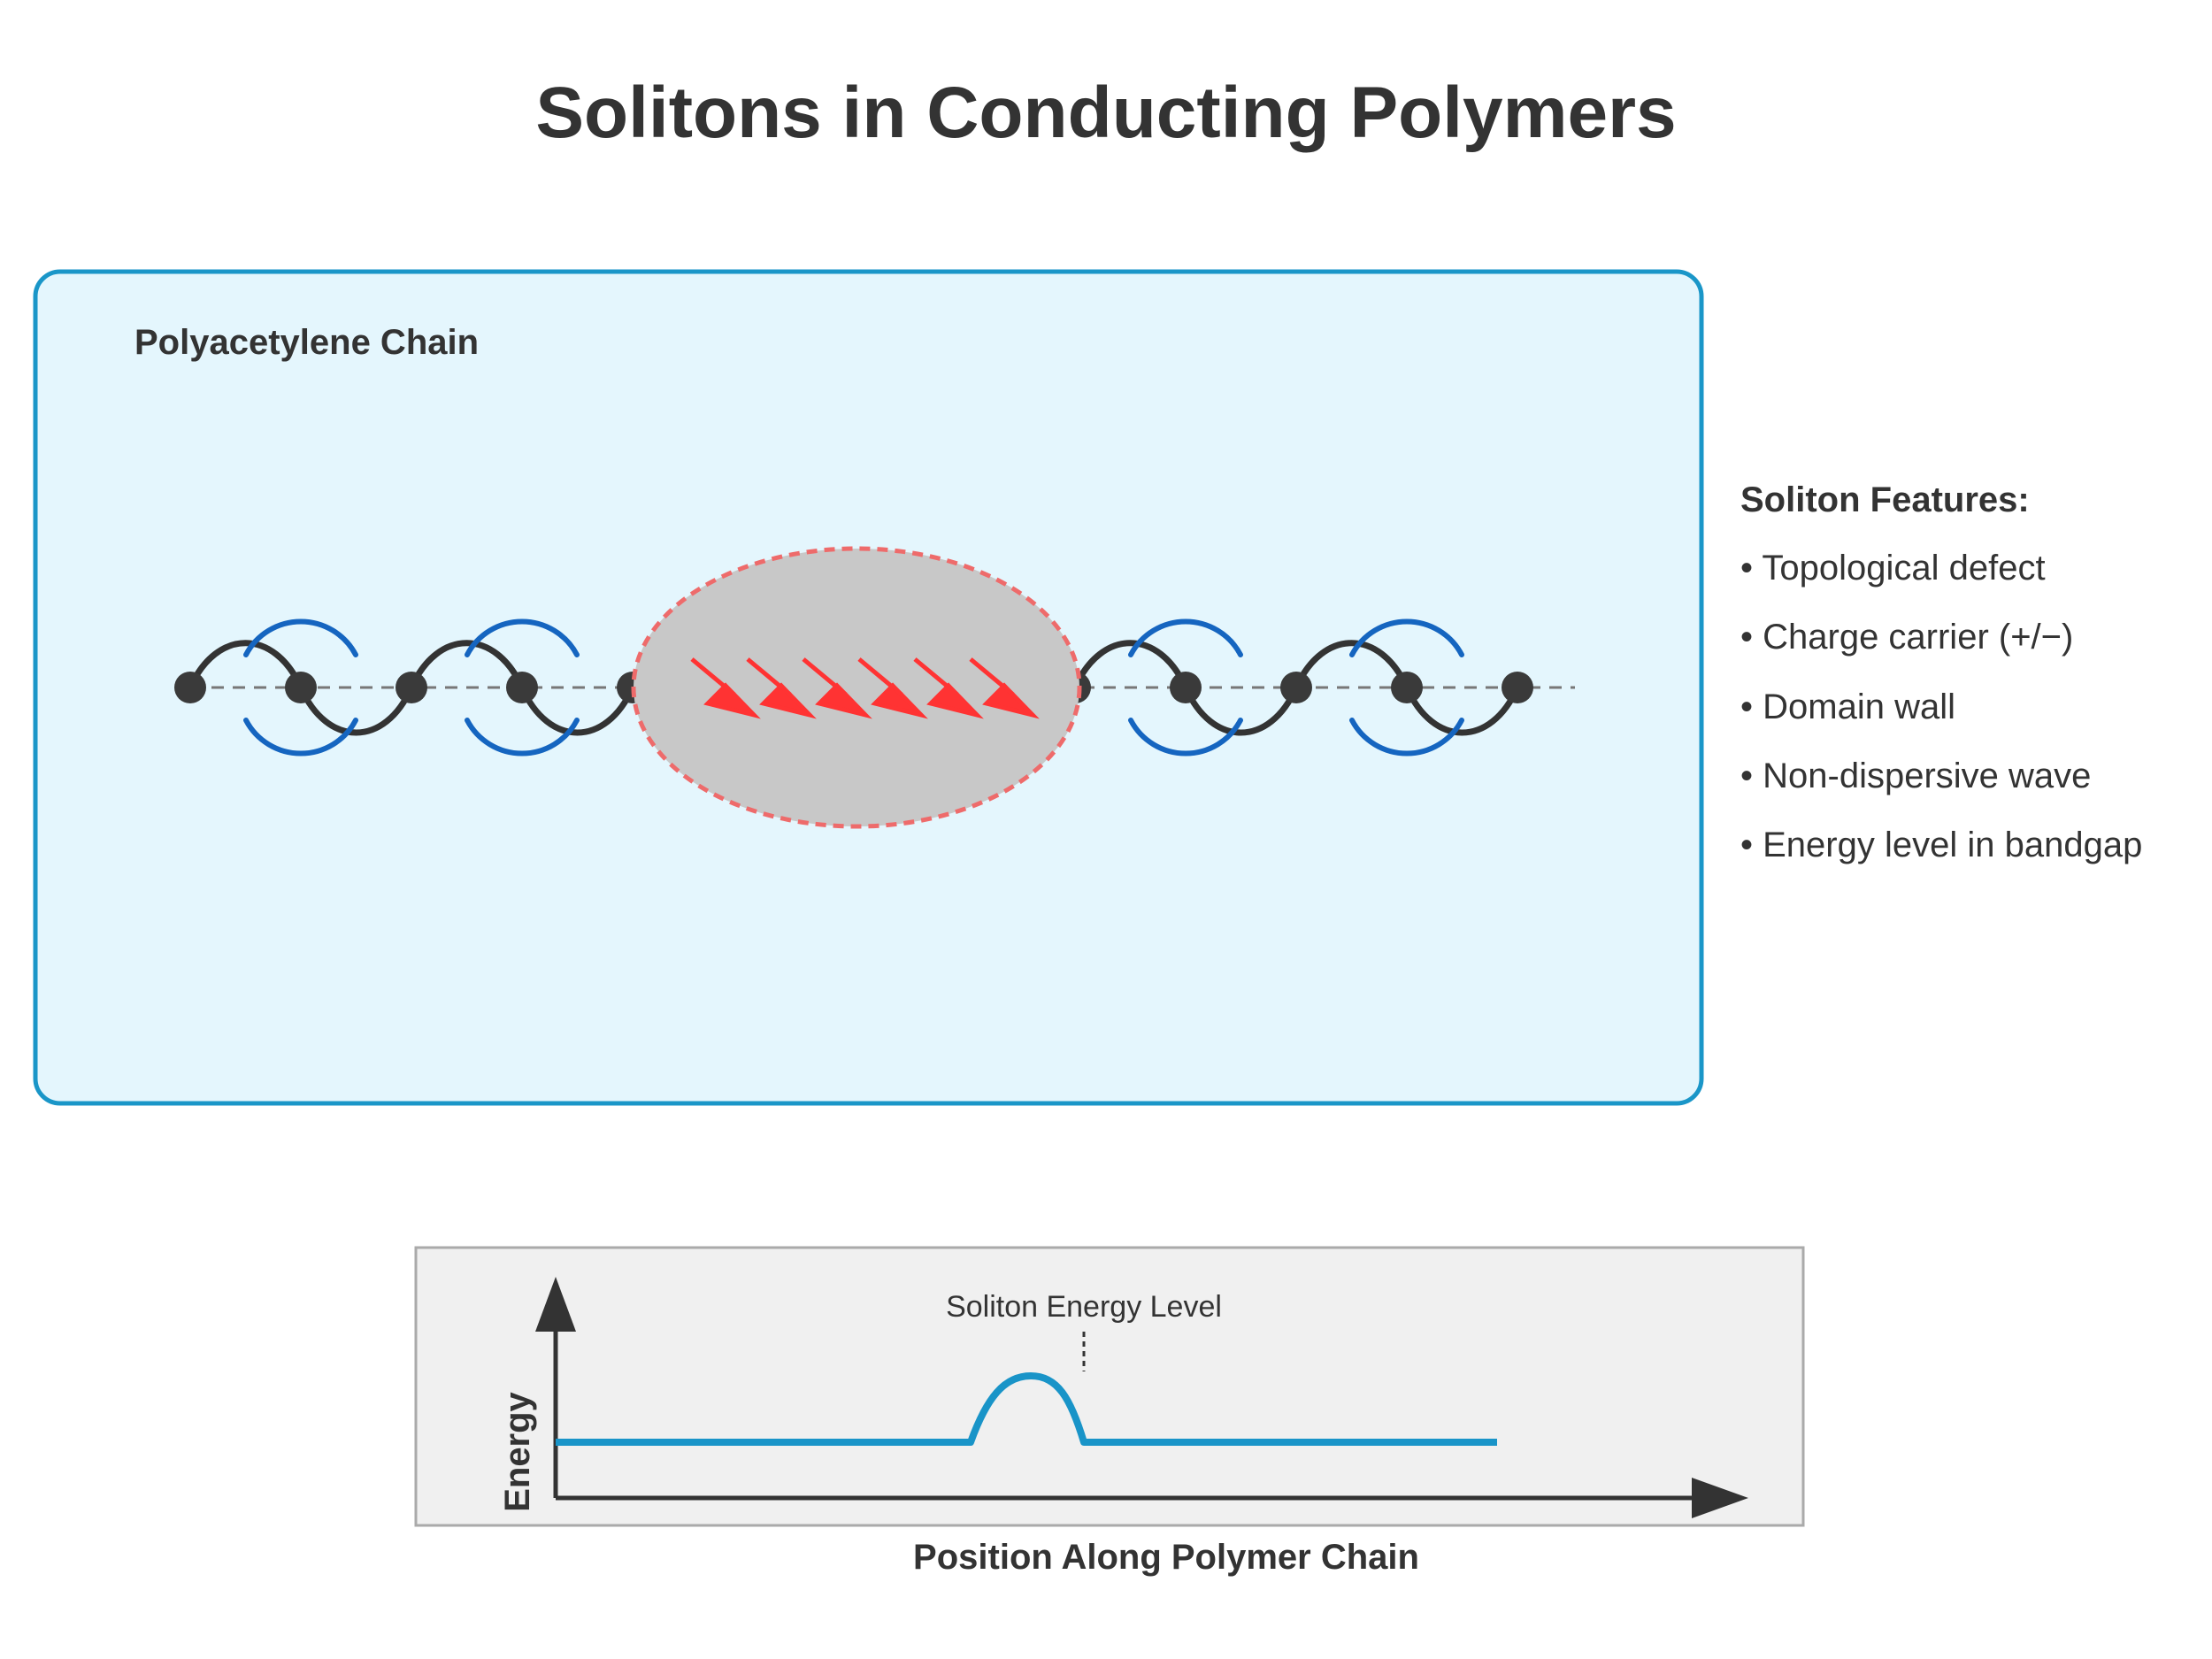 This screenshot has height=1659, width=2212. I want to click on energy-plot-panel, so click(1109, 1387).